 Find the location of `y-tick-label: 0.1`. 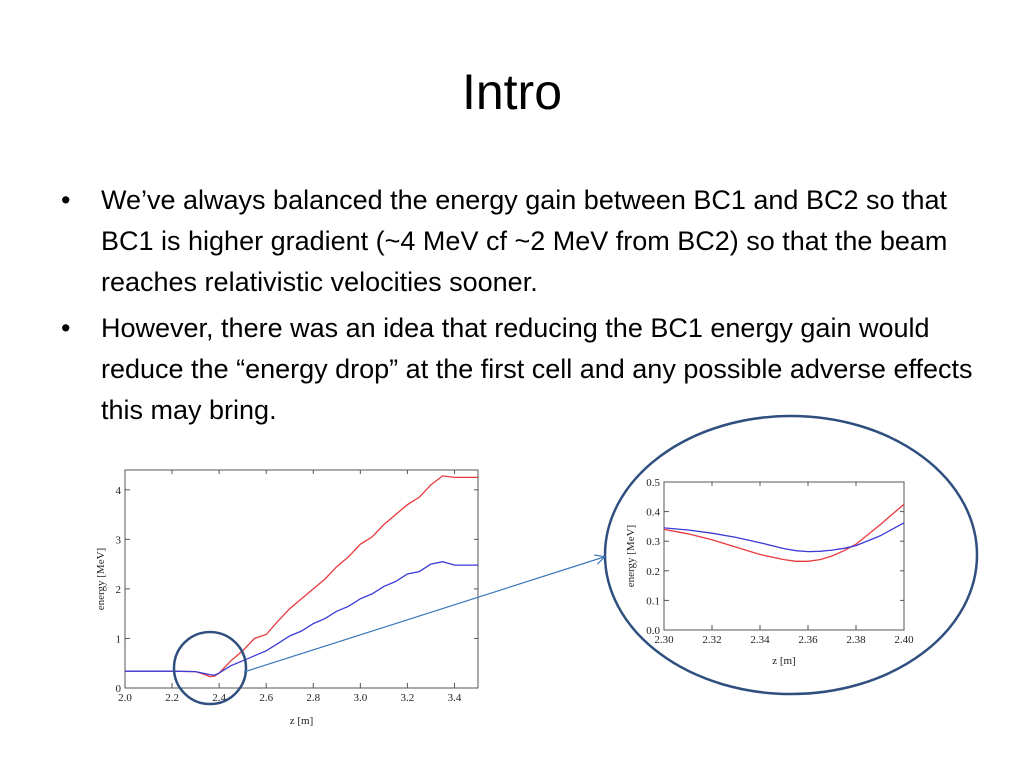

y-tick-label: 0.1 is located at coordinates (653, 601).